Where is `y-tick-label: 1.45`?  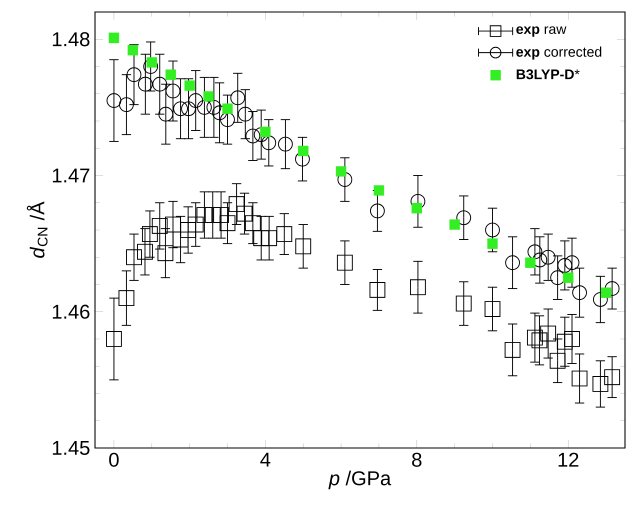 y-tick-label: 1.45 is located at coordinates (71, 448).